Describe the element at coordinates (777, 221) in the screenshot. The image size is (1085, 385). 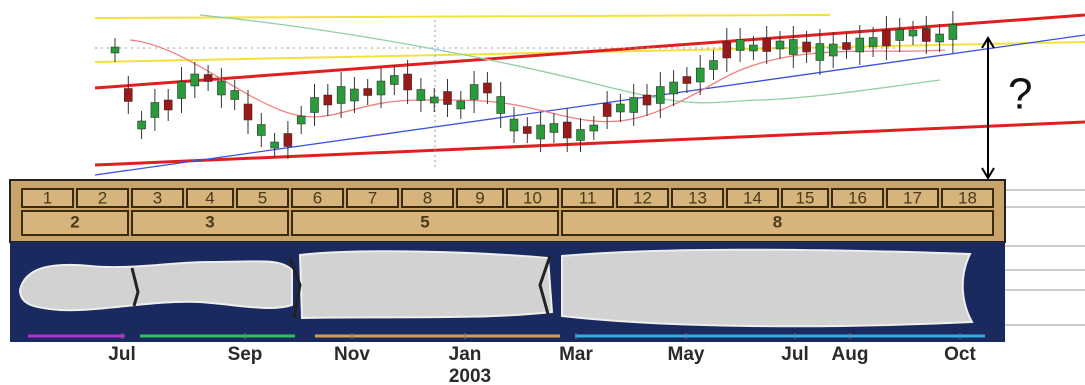
I see `group-label: 8` at that location.